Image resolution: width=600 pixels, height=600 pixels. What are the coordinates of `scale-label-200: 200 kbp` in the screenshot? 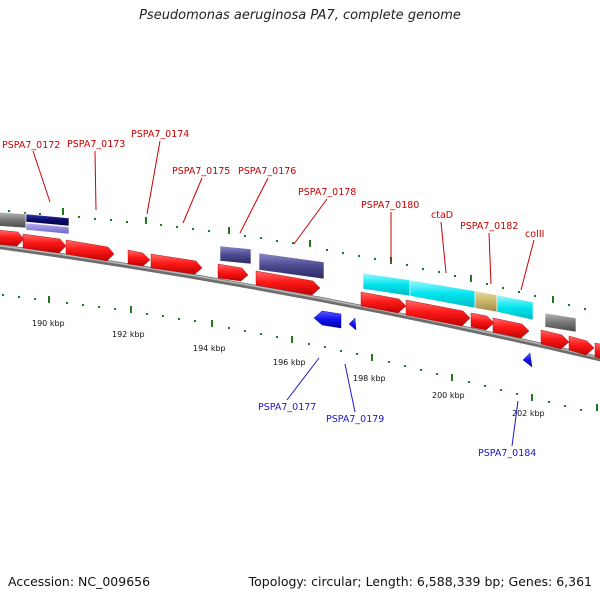 It's located at (448, 395).